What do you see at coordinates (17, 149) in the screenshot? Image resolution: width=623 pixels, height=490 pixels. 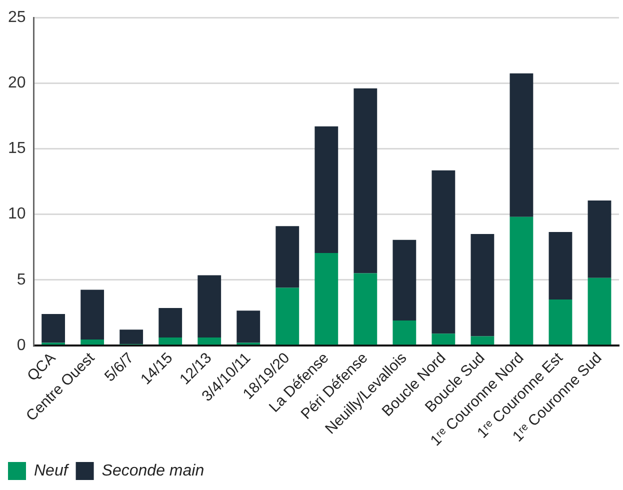 I see `y-tick-label: 15` at bounding box center [17, 149].